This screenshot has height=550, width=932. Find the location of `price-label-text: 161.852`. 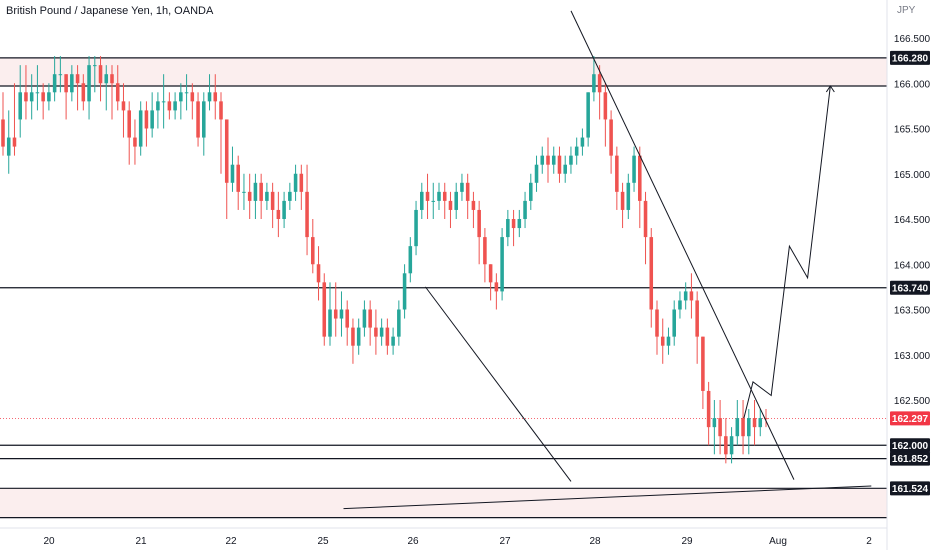

price-label-text: 161.852 is located at coordinates (910, 459).